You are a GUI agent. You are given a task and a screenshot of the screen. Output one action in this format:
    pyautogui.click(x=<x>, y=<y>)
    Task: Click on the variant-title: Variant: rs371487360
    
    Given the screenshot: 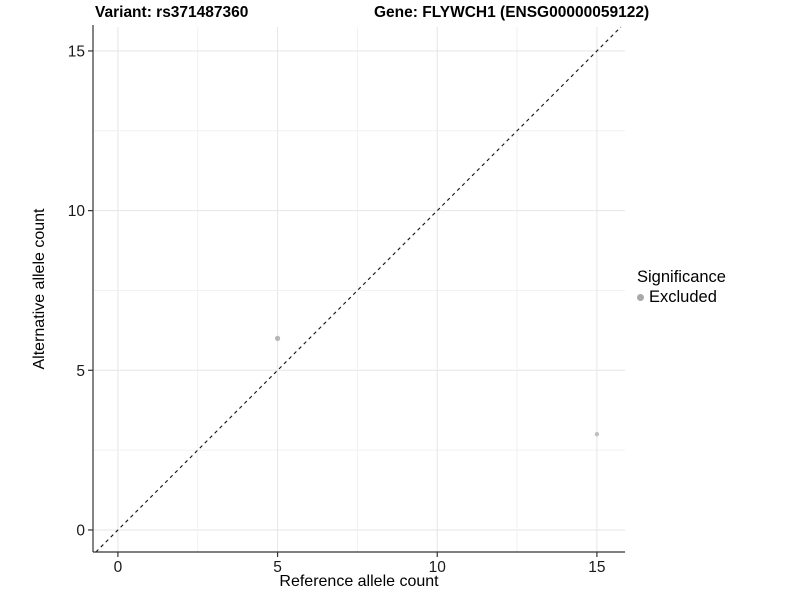 What is the action you would take?
    pyautogui.click(x=172, y=12)
    